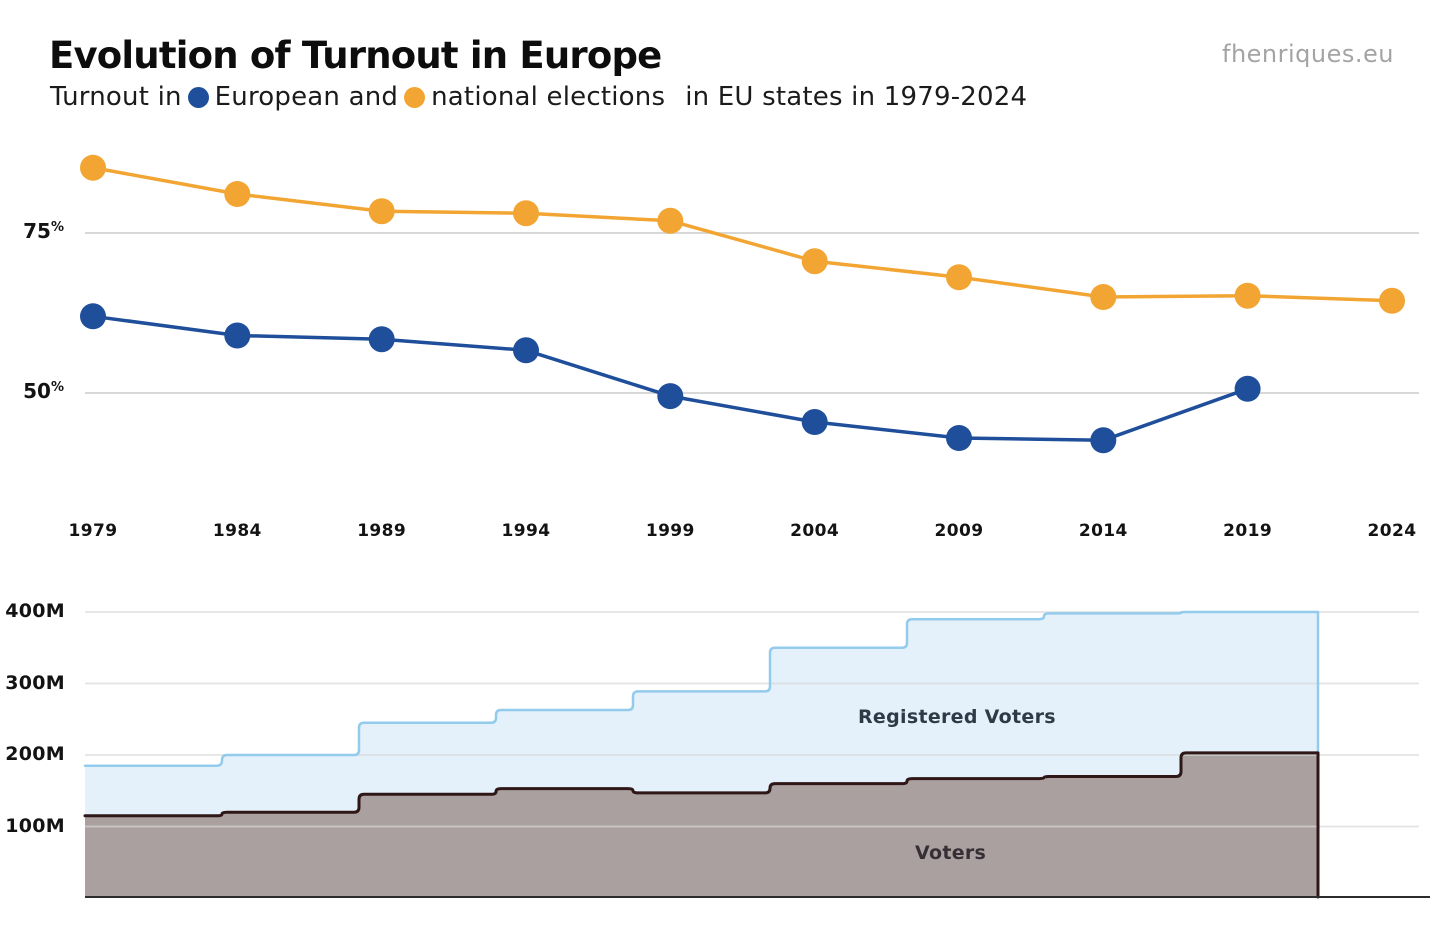 Image resolution: width=1456 pixels, height=944 pixels. Describe the element at coordinates (306, 97) in the screenshot. I see `legend-label-european: European and` at that location.